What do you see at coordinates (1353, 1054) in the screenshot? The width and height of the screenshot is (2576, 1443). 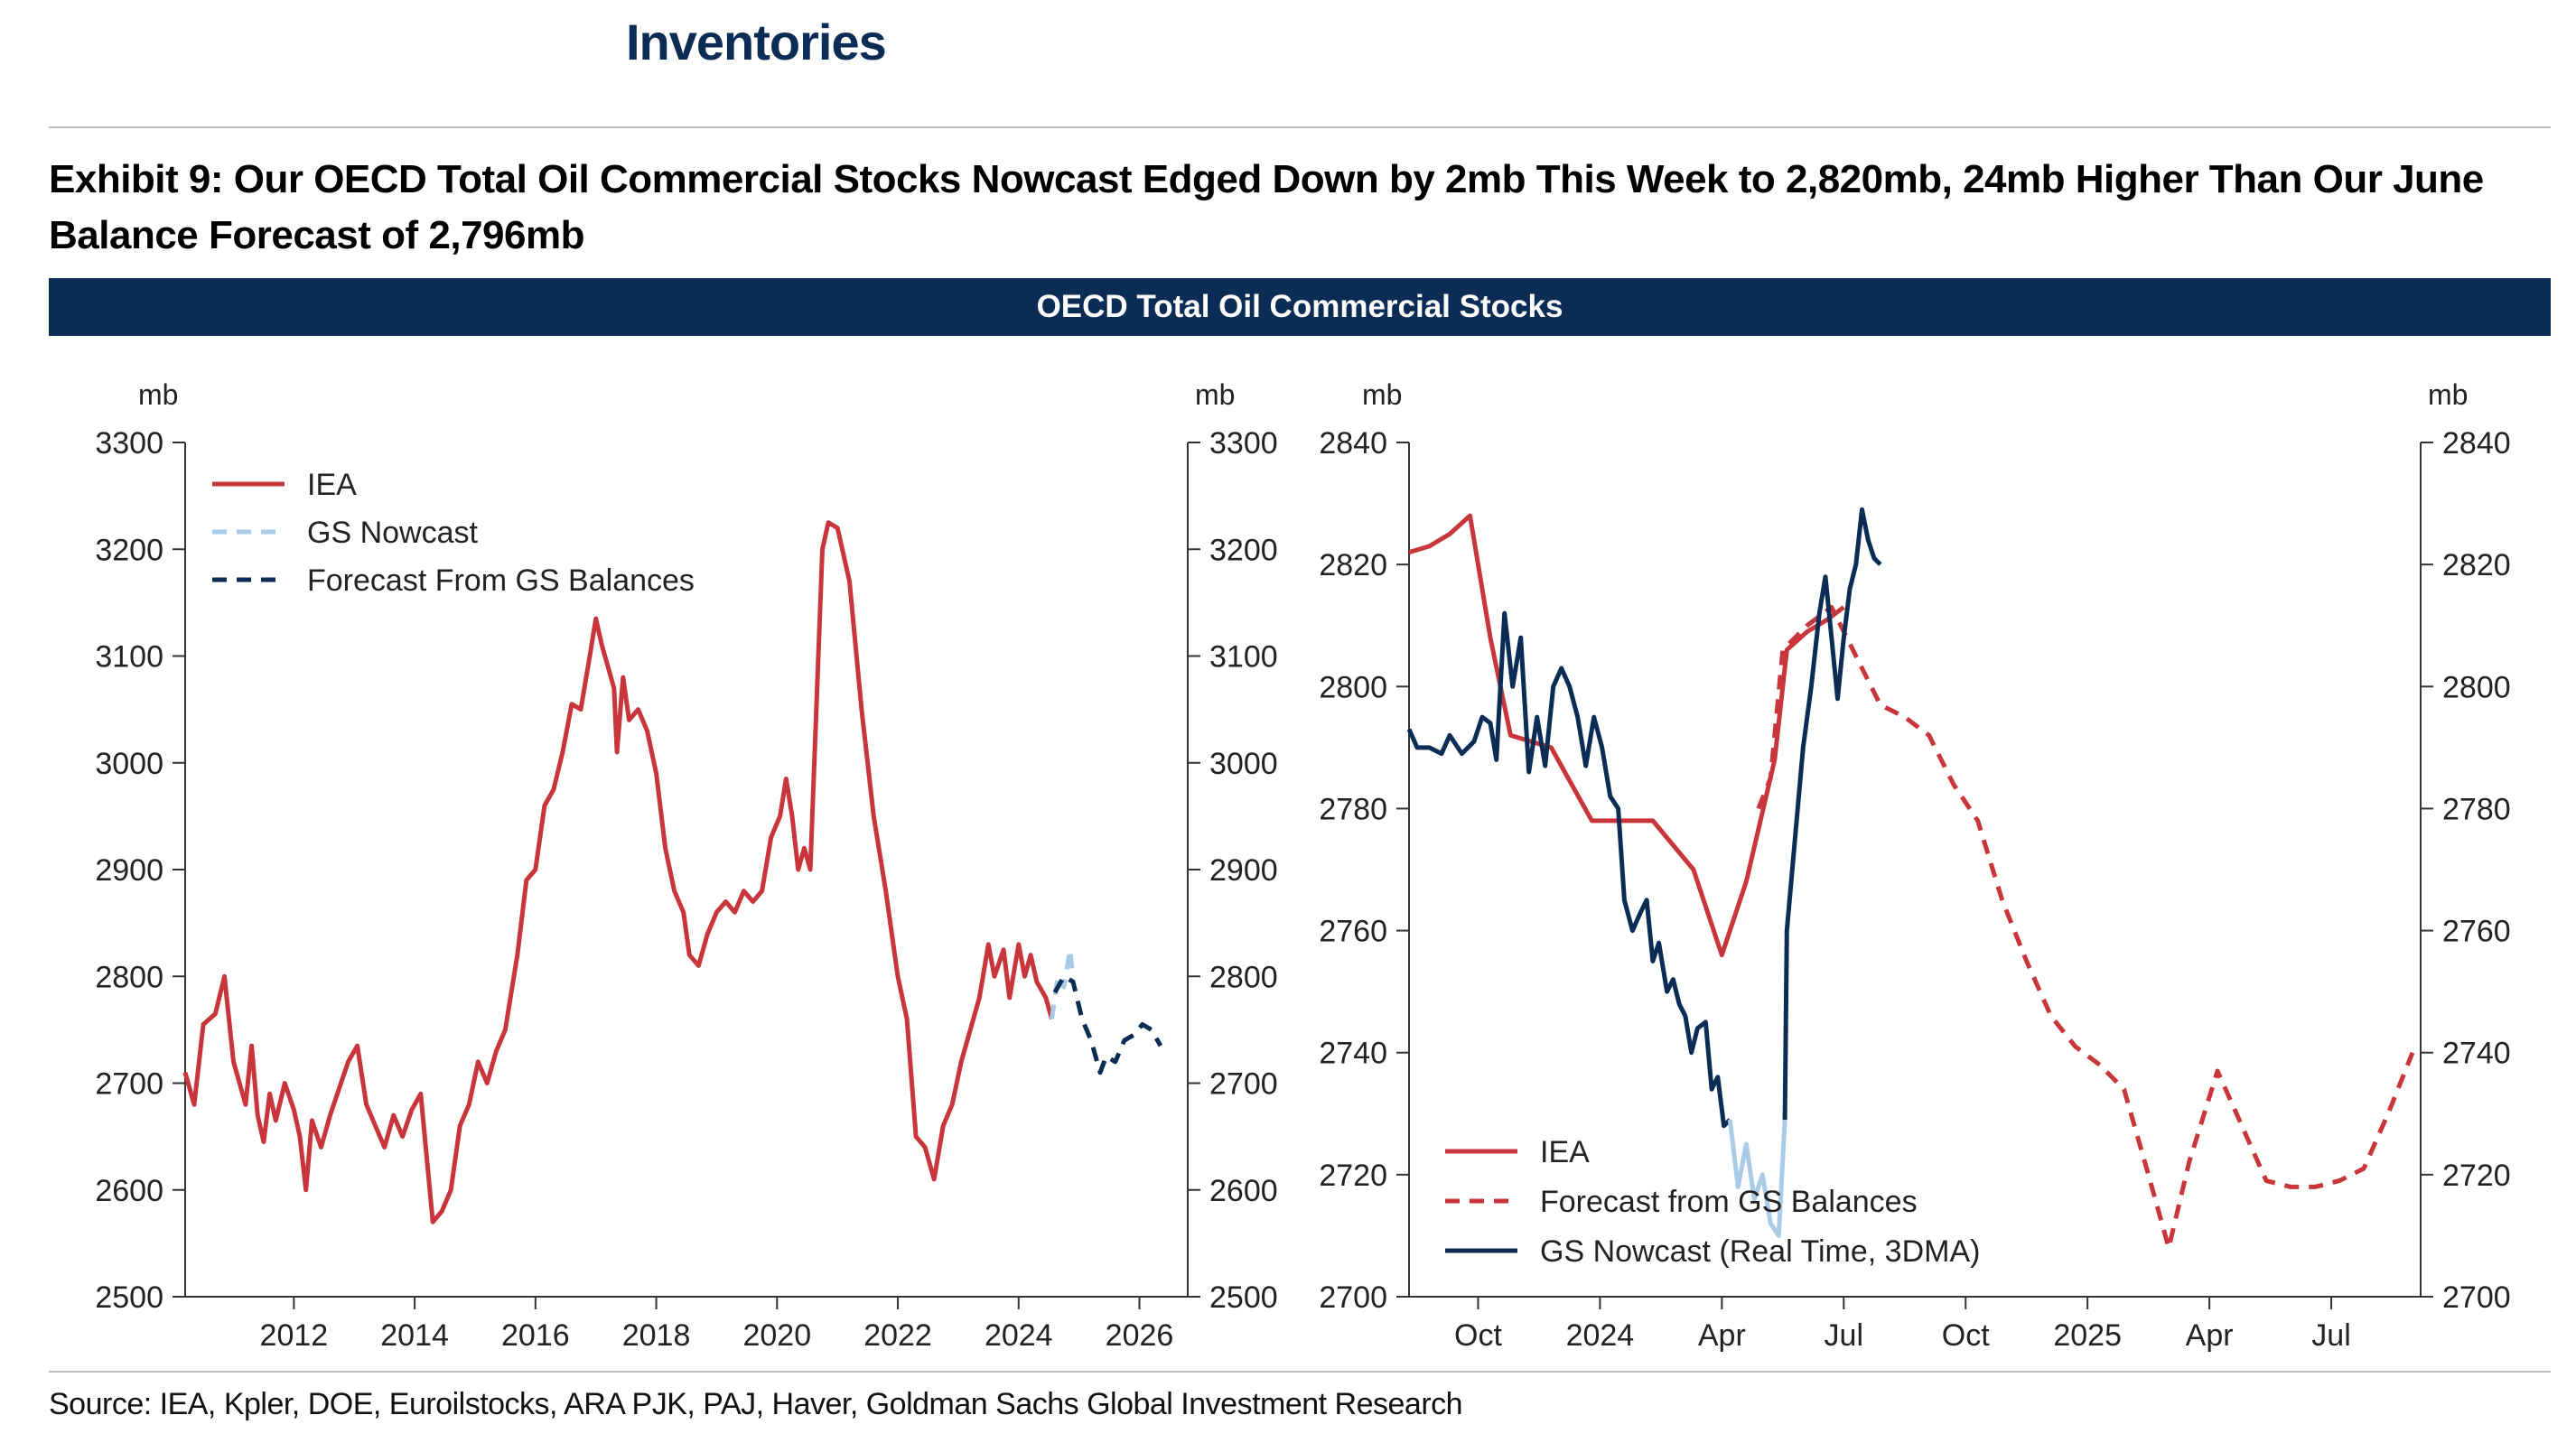 I see `right-y-tick-label-left: 2740` at bounding box center [1353, 1054].